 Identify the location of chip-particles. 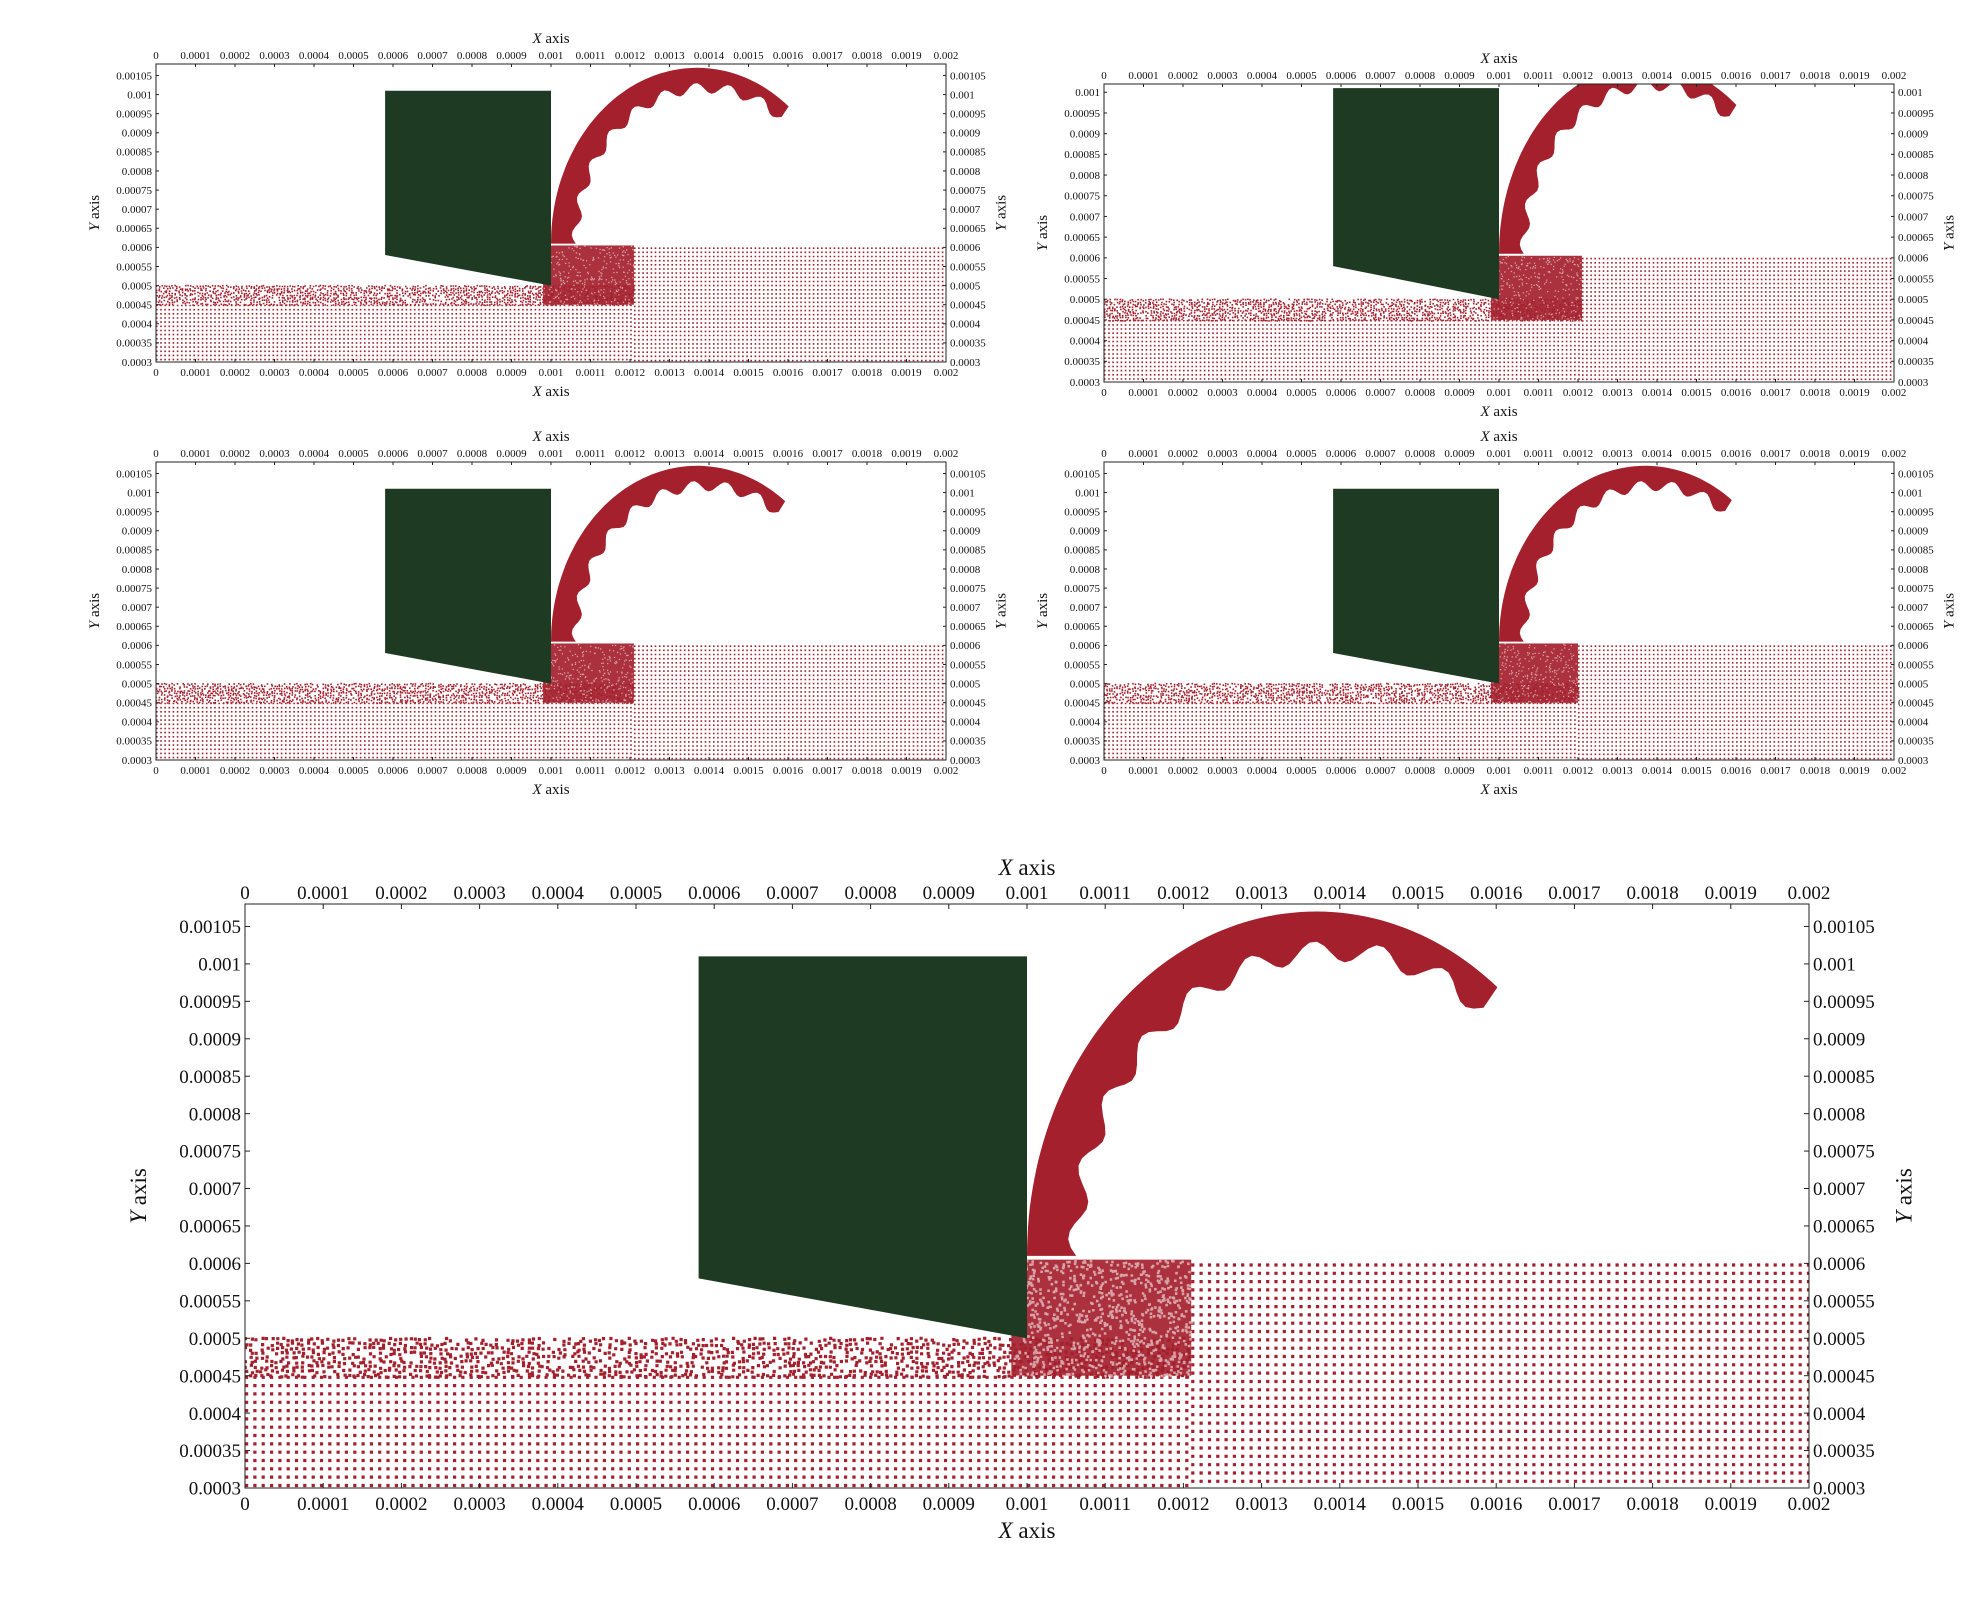
(1254, 1145).